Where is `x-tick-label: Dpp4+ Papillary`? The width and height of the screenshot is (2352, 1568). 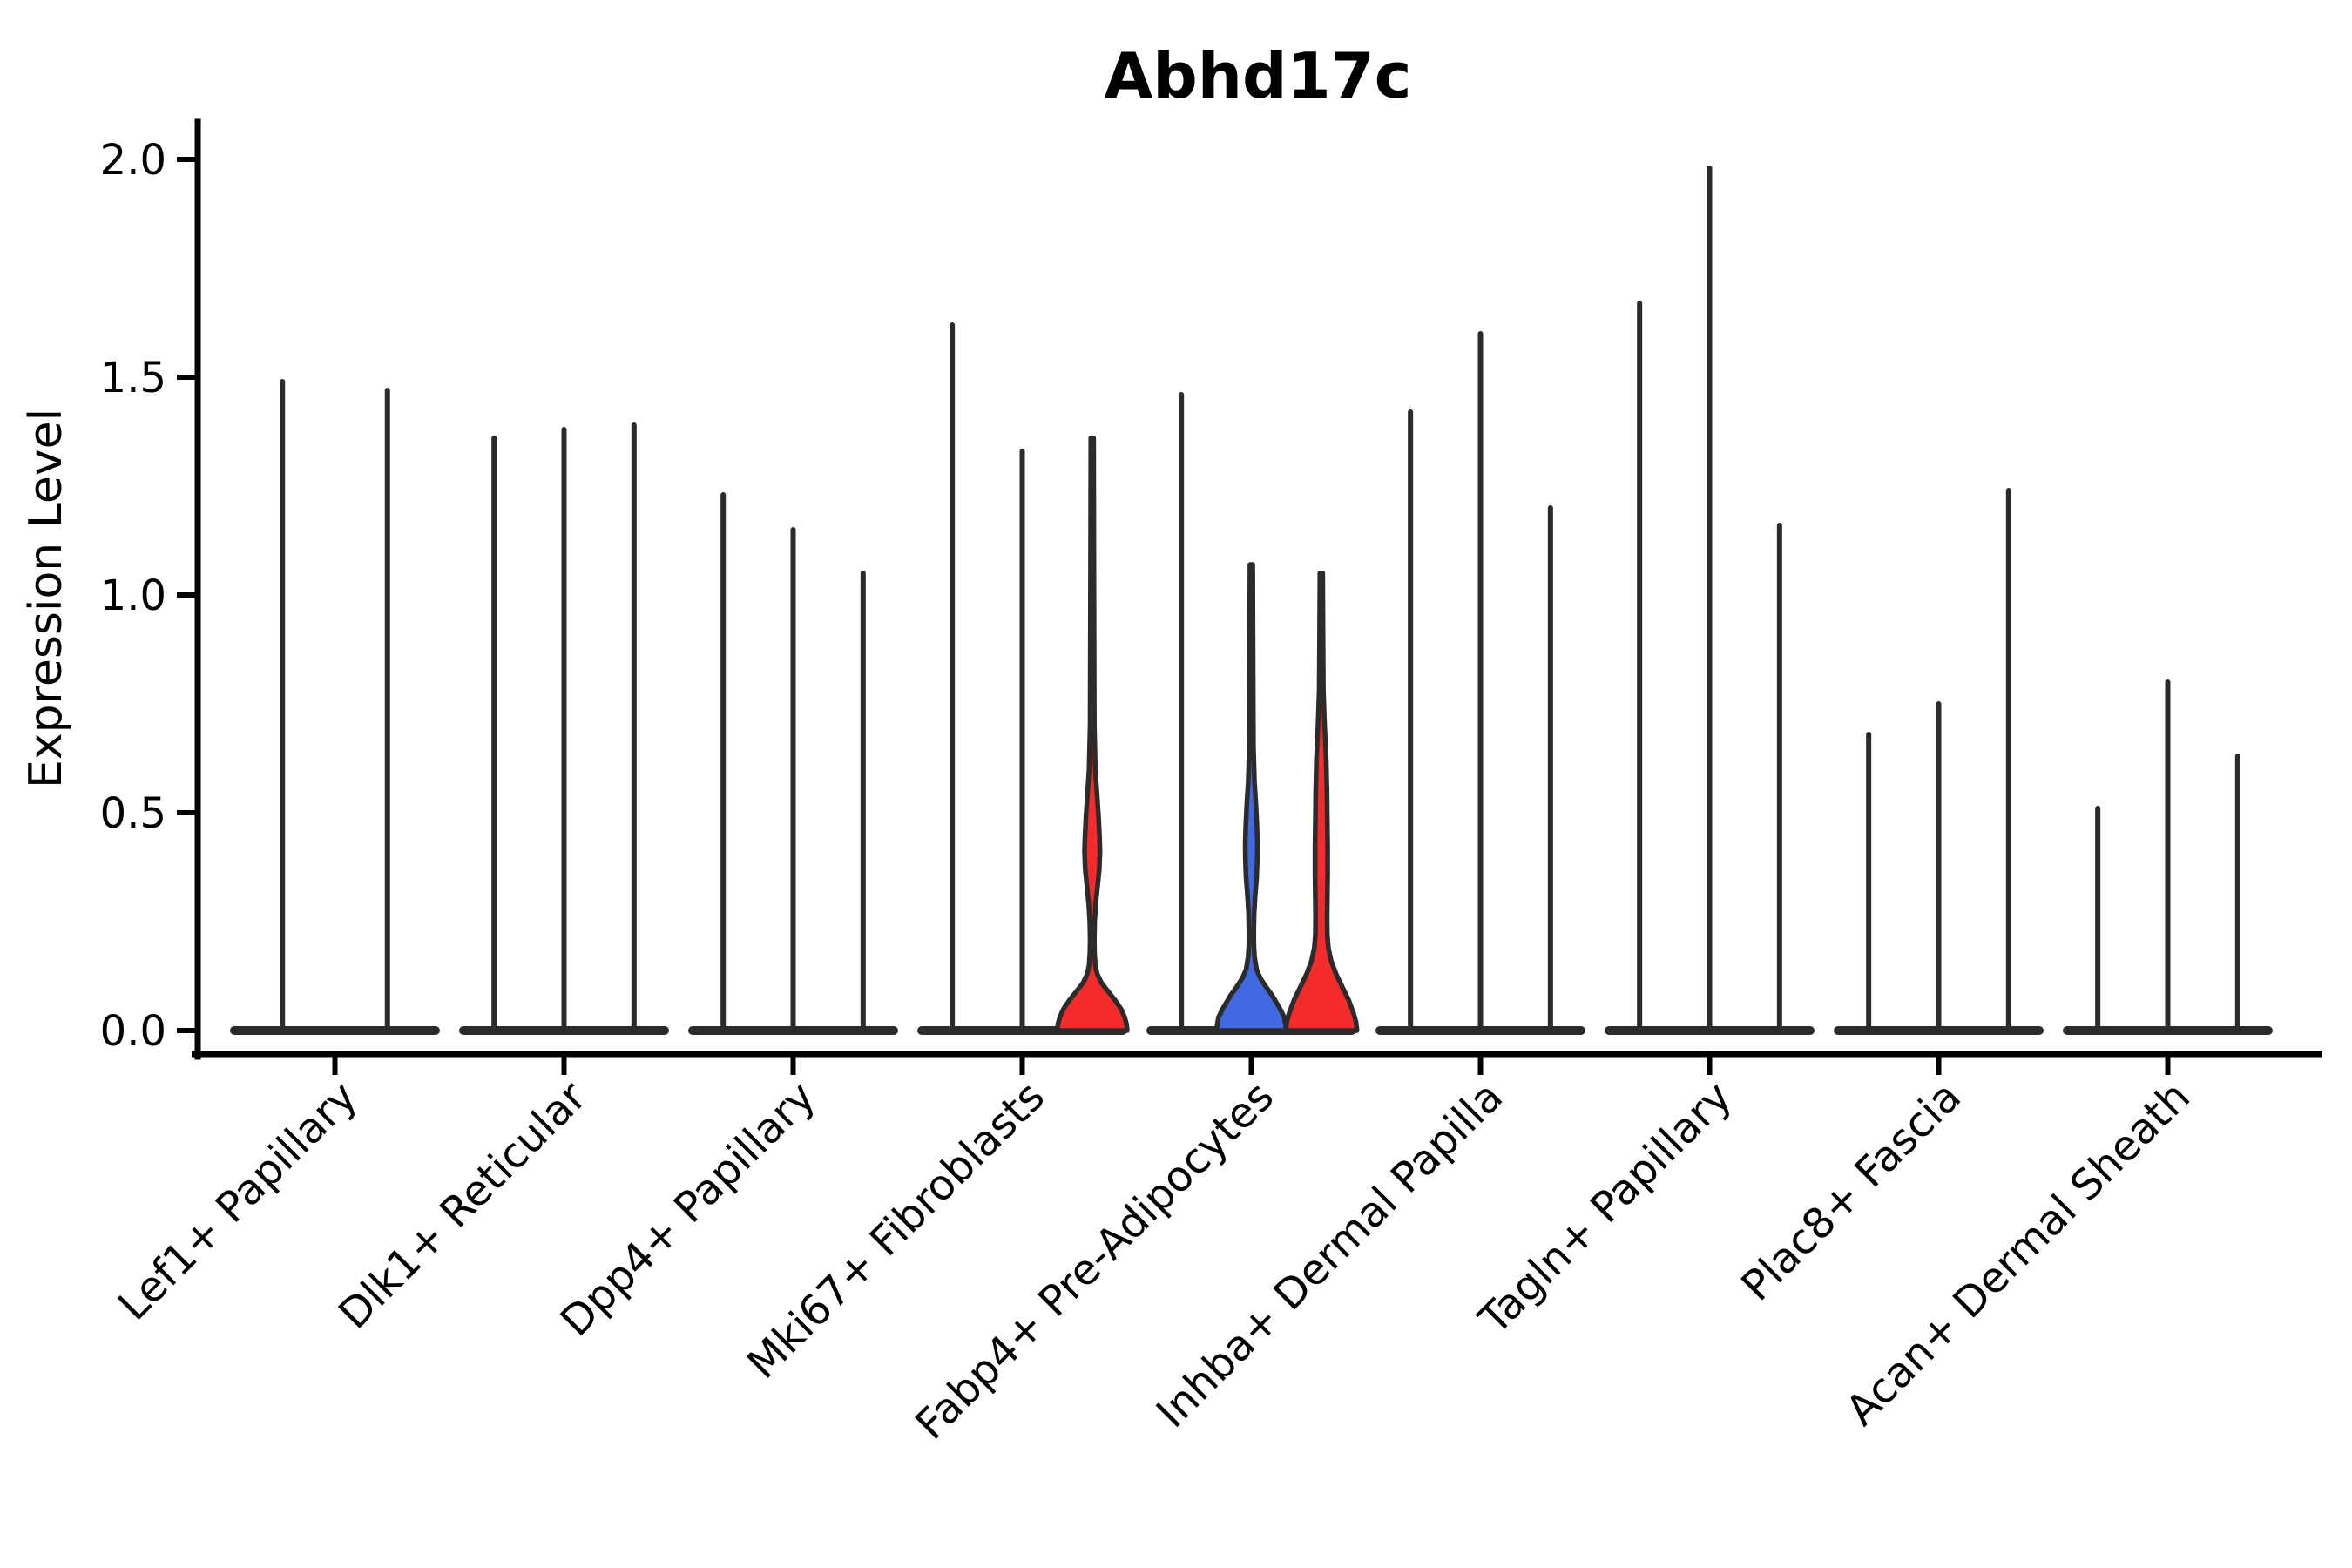 x-tick-label: Dpp4+ Papillary is located at coordinates (688, 1209).